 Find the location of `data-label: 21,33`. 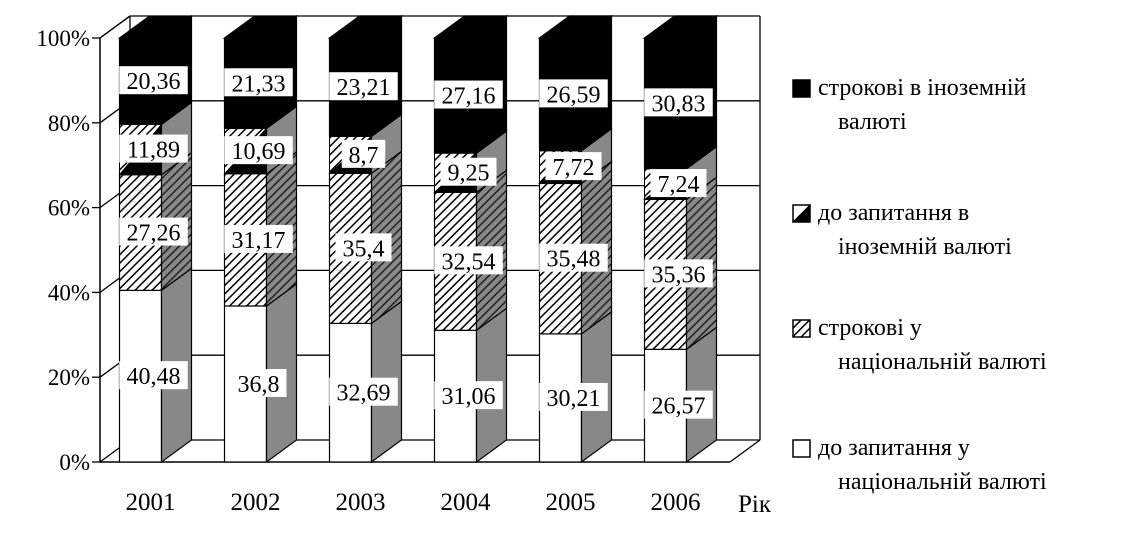

data-label: 21,33 is located at coordinates (259, 84).